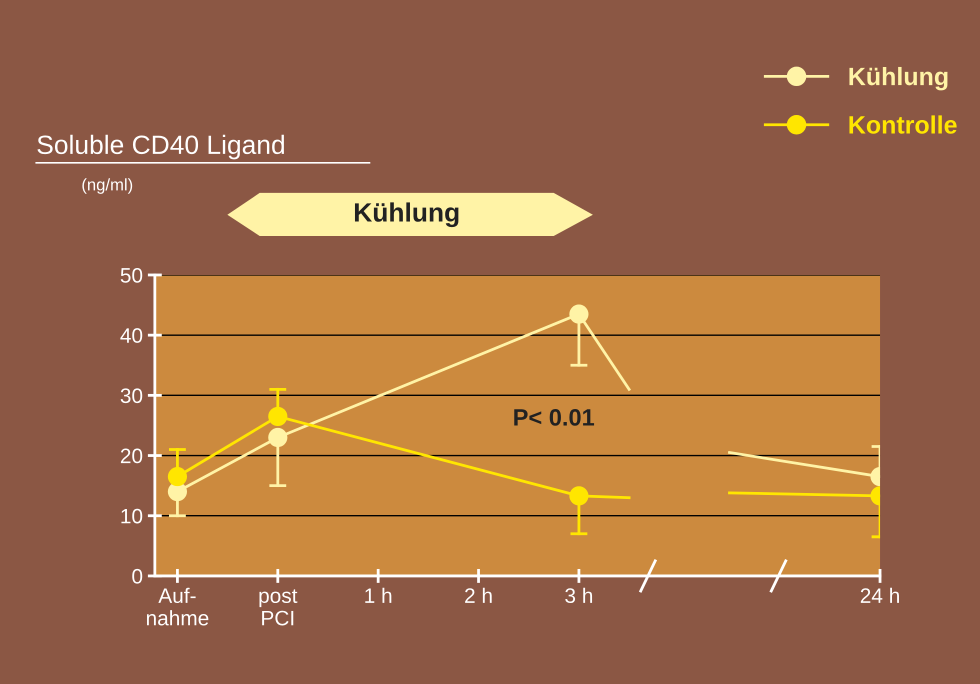  I want to click on y-tick-label: 50, so click(131, 275).